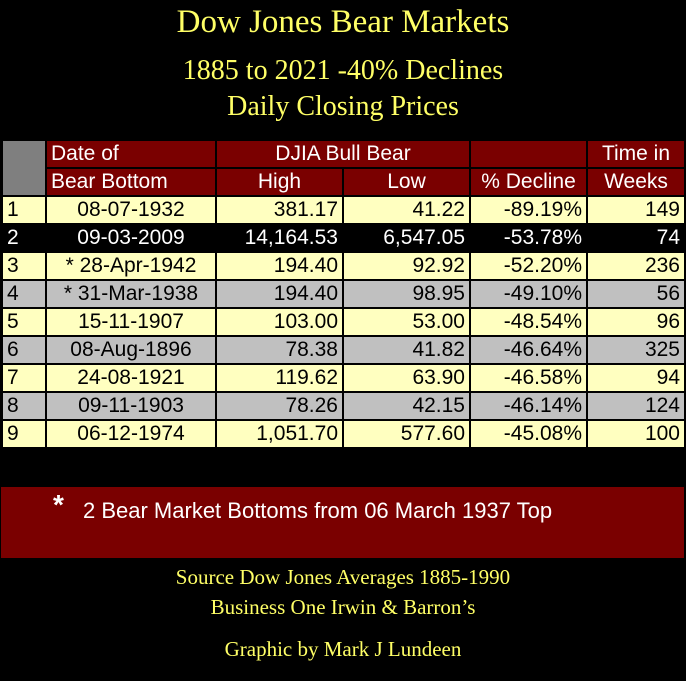  Describe the element at coordinates (24, 266) in the screenshot. I see `cell-rank: 3` at that location.